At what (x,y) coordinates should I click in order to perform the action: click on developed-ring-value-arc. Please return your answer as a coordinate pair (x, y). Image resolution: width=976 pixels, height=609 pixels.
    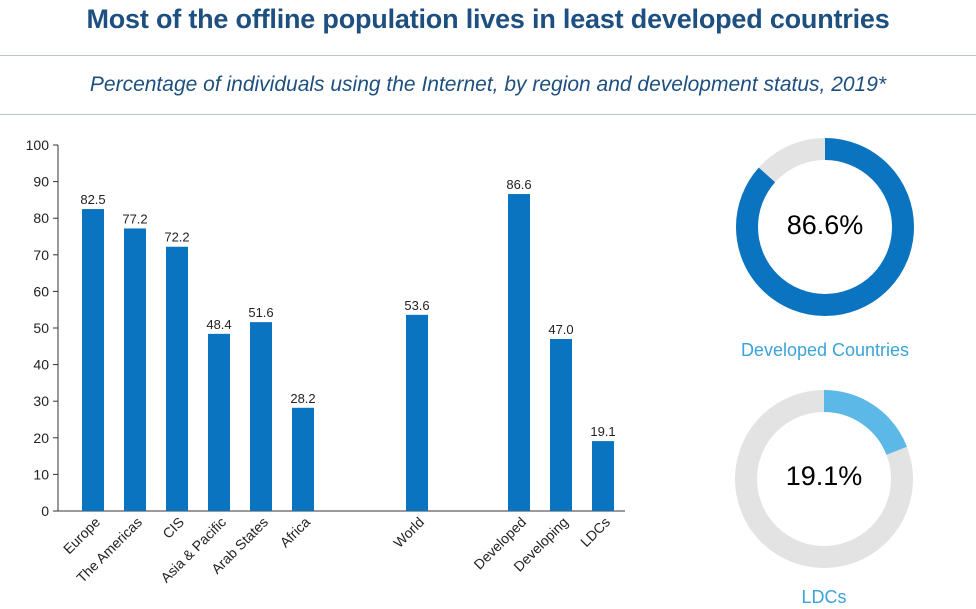
    Looking at the image, I should click on (825, 227).